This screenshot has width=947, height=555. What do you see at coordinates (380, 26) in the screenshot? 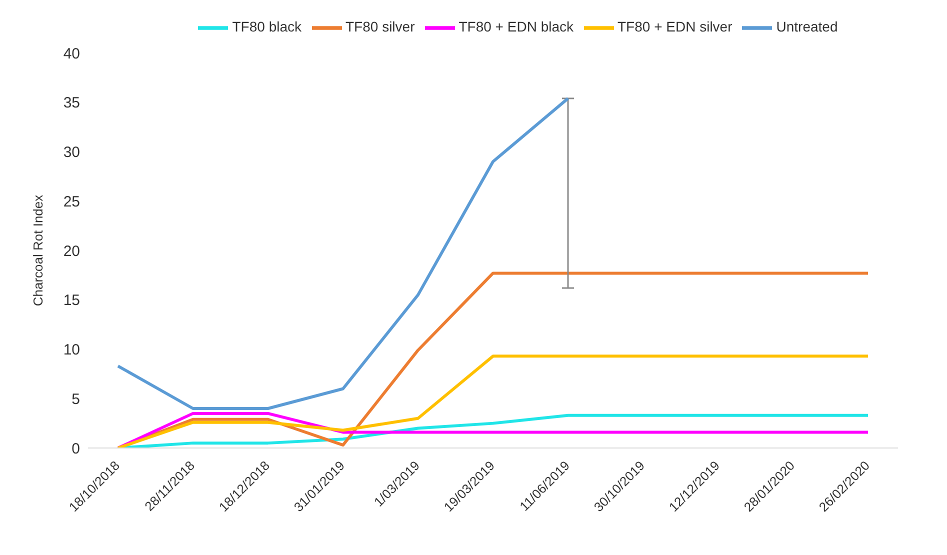
I see `legend-label: TF80 silver` at bounding box center [380, 26].